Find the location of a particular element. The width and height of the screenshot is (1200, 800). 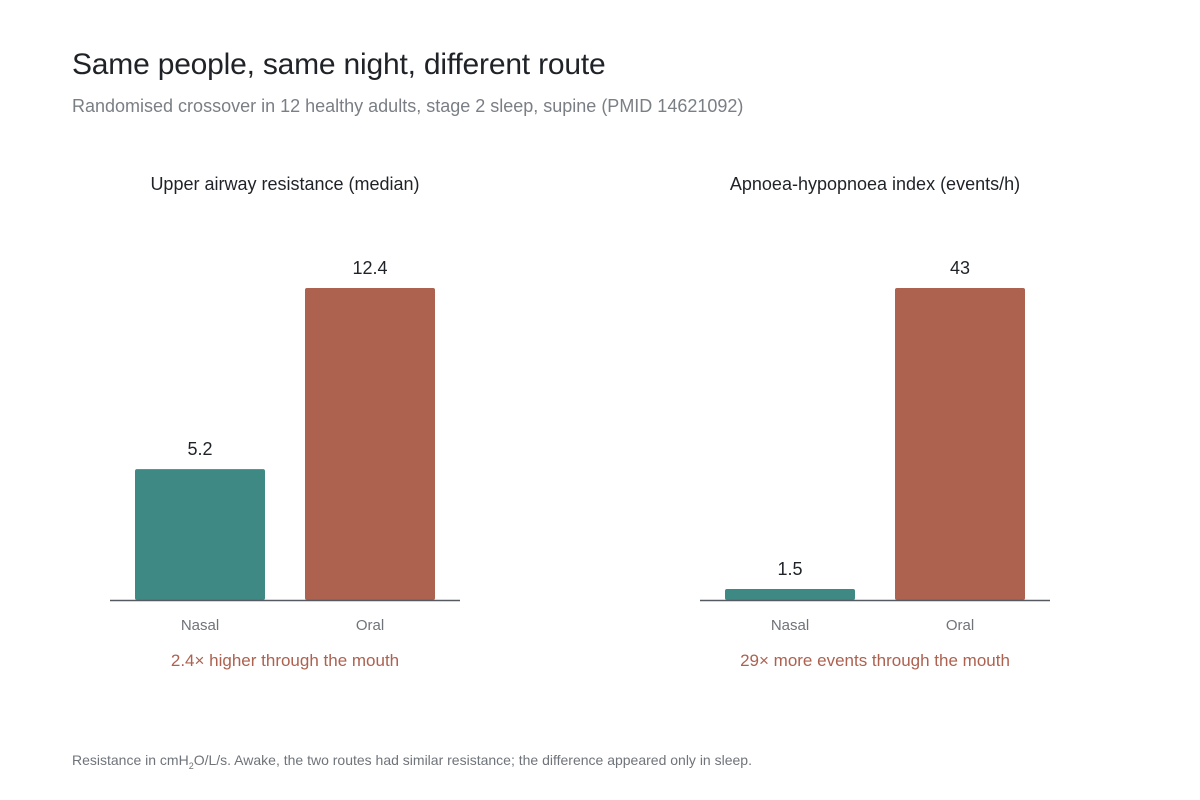

chart-title: Upper airway resistance (median) is located at coordinates (284, 184).